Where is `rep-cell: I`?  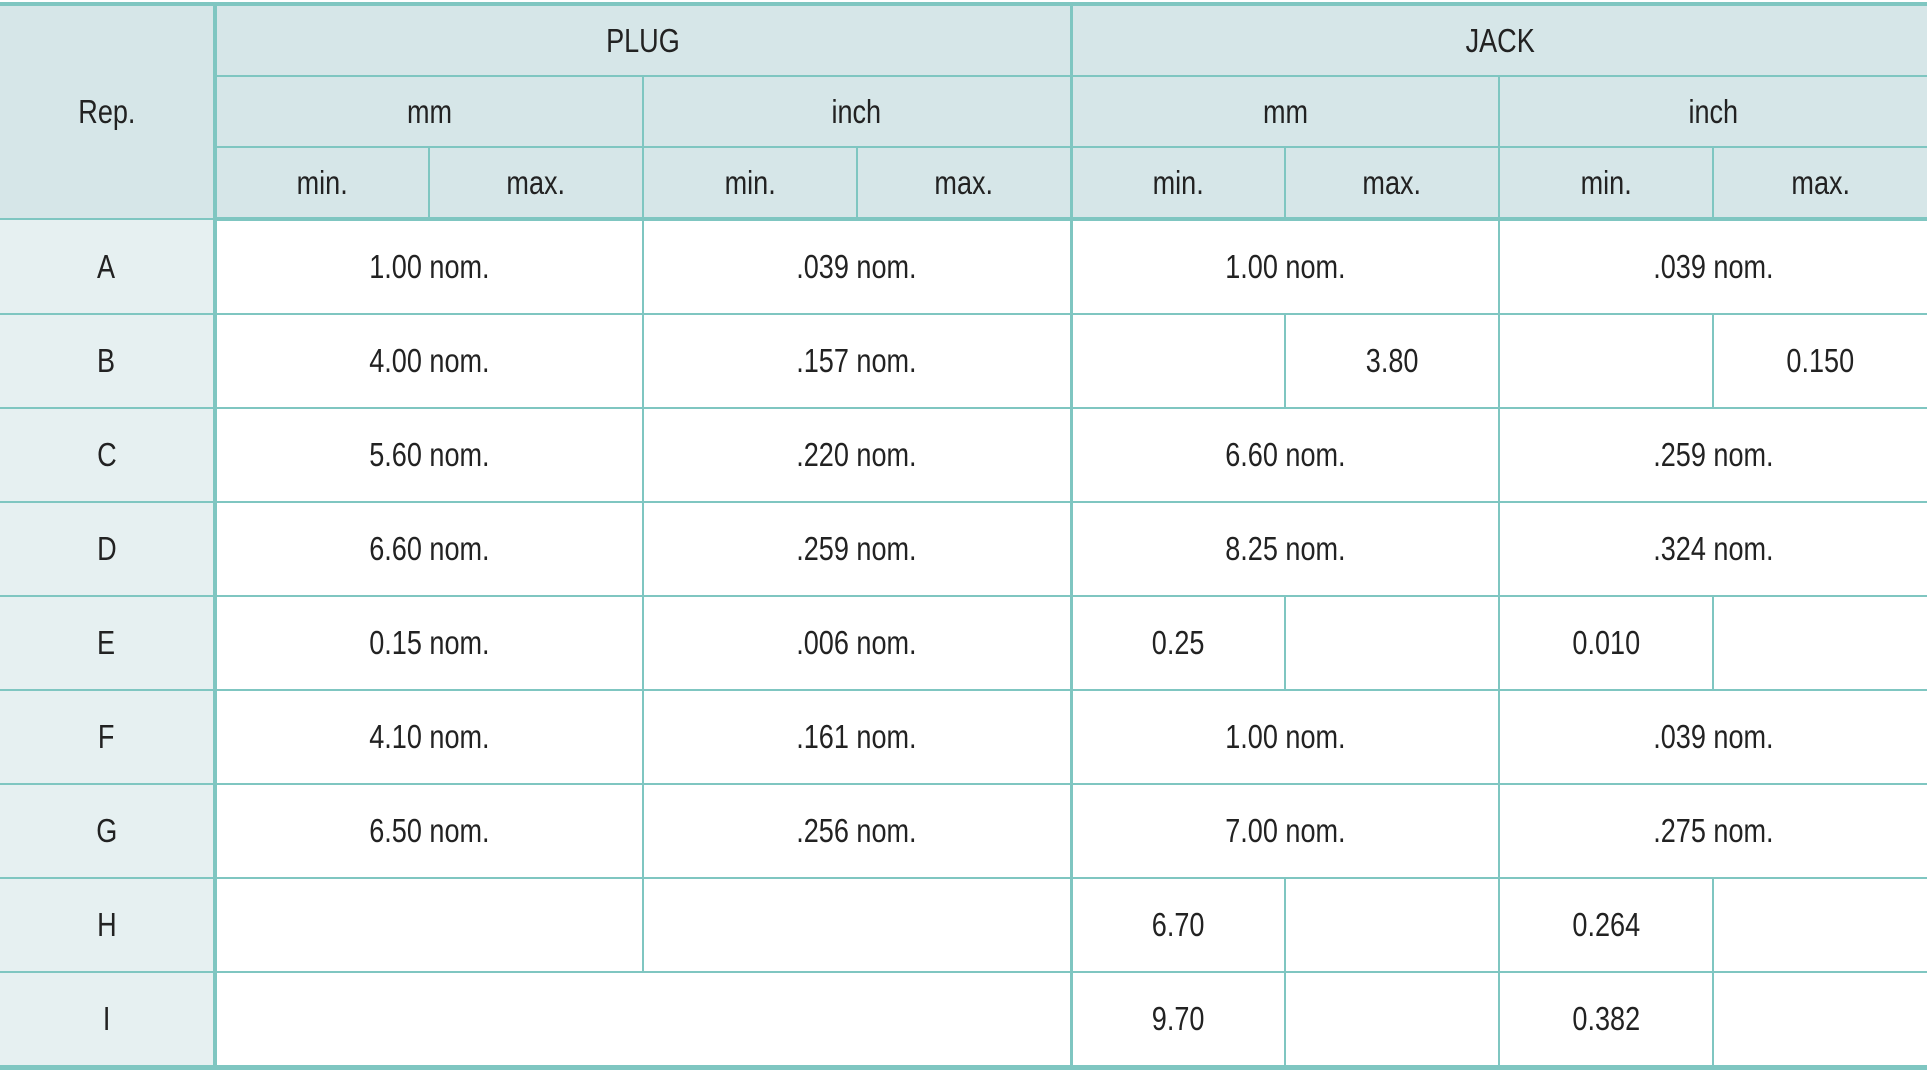
rep-cell: I is located at coordinates (108, 1020).